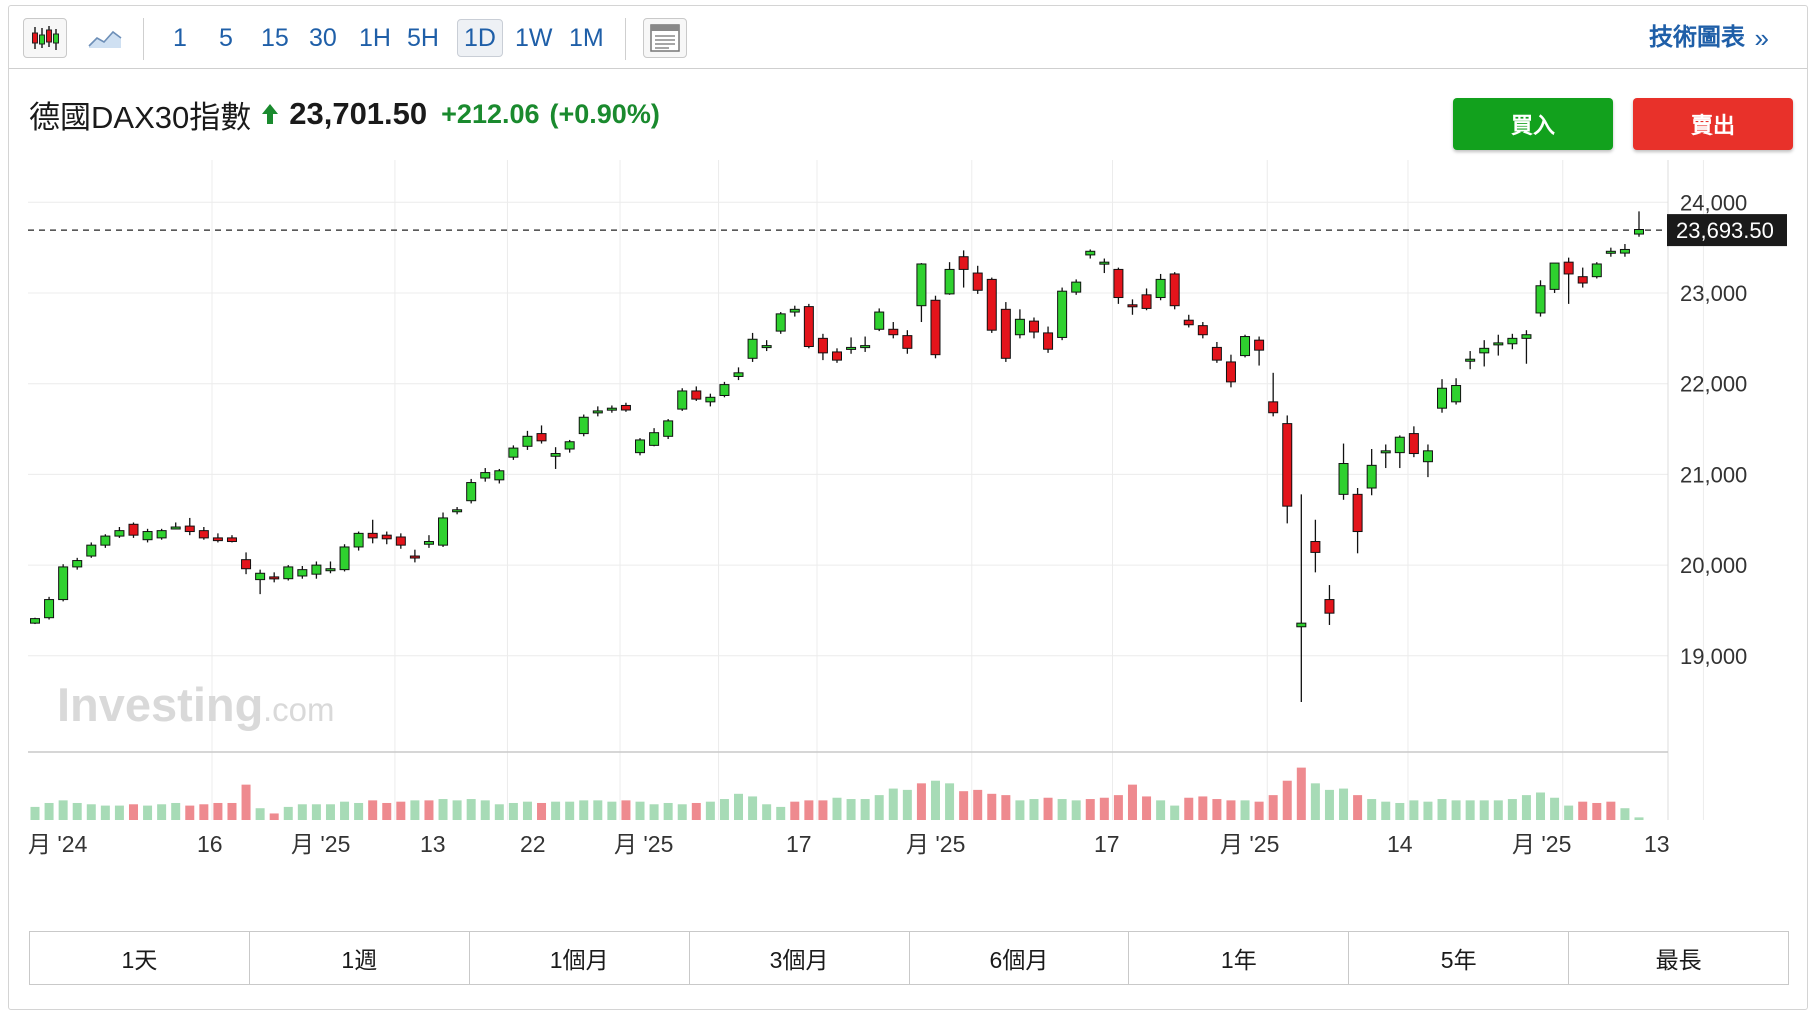  What do you see at coordinates (323, 38) in the screenshot?
I see `timeframe-30: 30` at bounding box center [323, 38].